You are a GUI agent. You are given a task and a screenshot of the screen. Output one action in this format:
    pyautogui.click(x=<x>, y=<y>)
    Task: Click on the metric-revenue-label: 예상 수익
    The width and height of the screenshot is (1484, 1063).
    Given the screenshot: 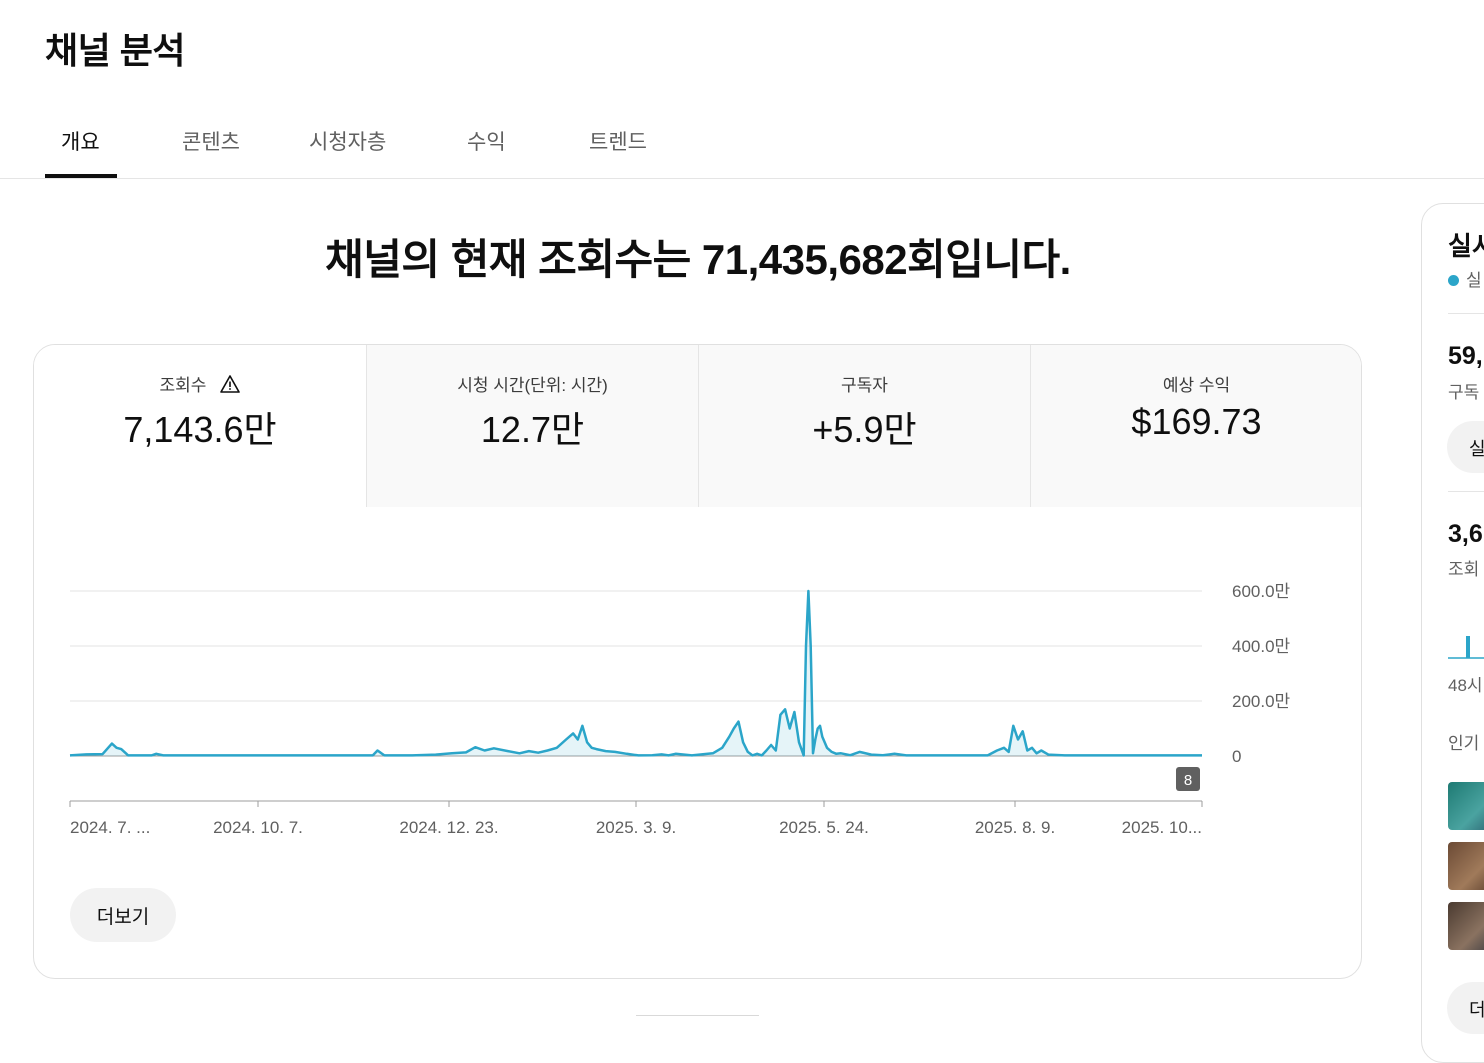 What is the action you would take?
    pyautogui.click(x=1196, y=385)
    